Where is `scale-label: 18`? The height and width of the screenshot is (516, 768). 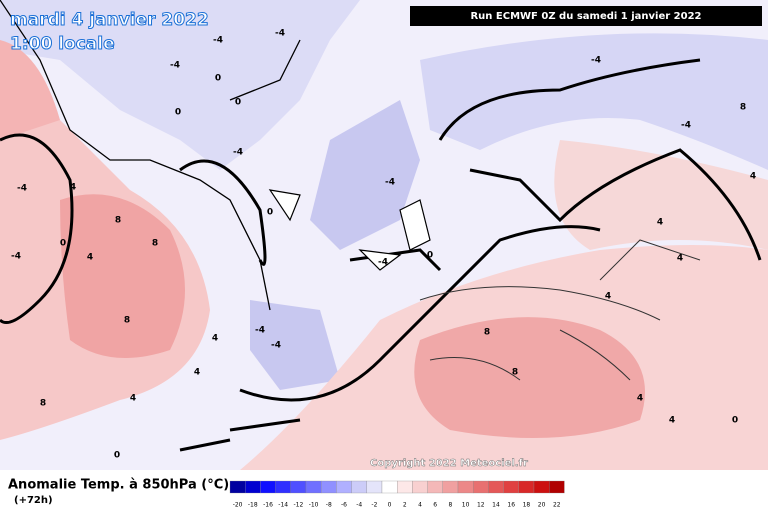 scale-label: 18 is located at coordinates (527, 505).